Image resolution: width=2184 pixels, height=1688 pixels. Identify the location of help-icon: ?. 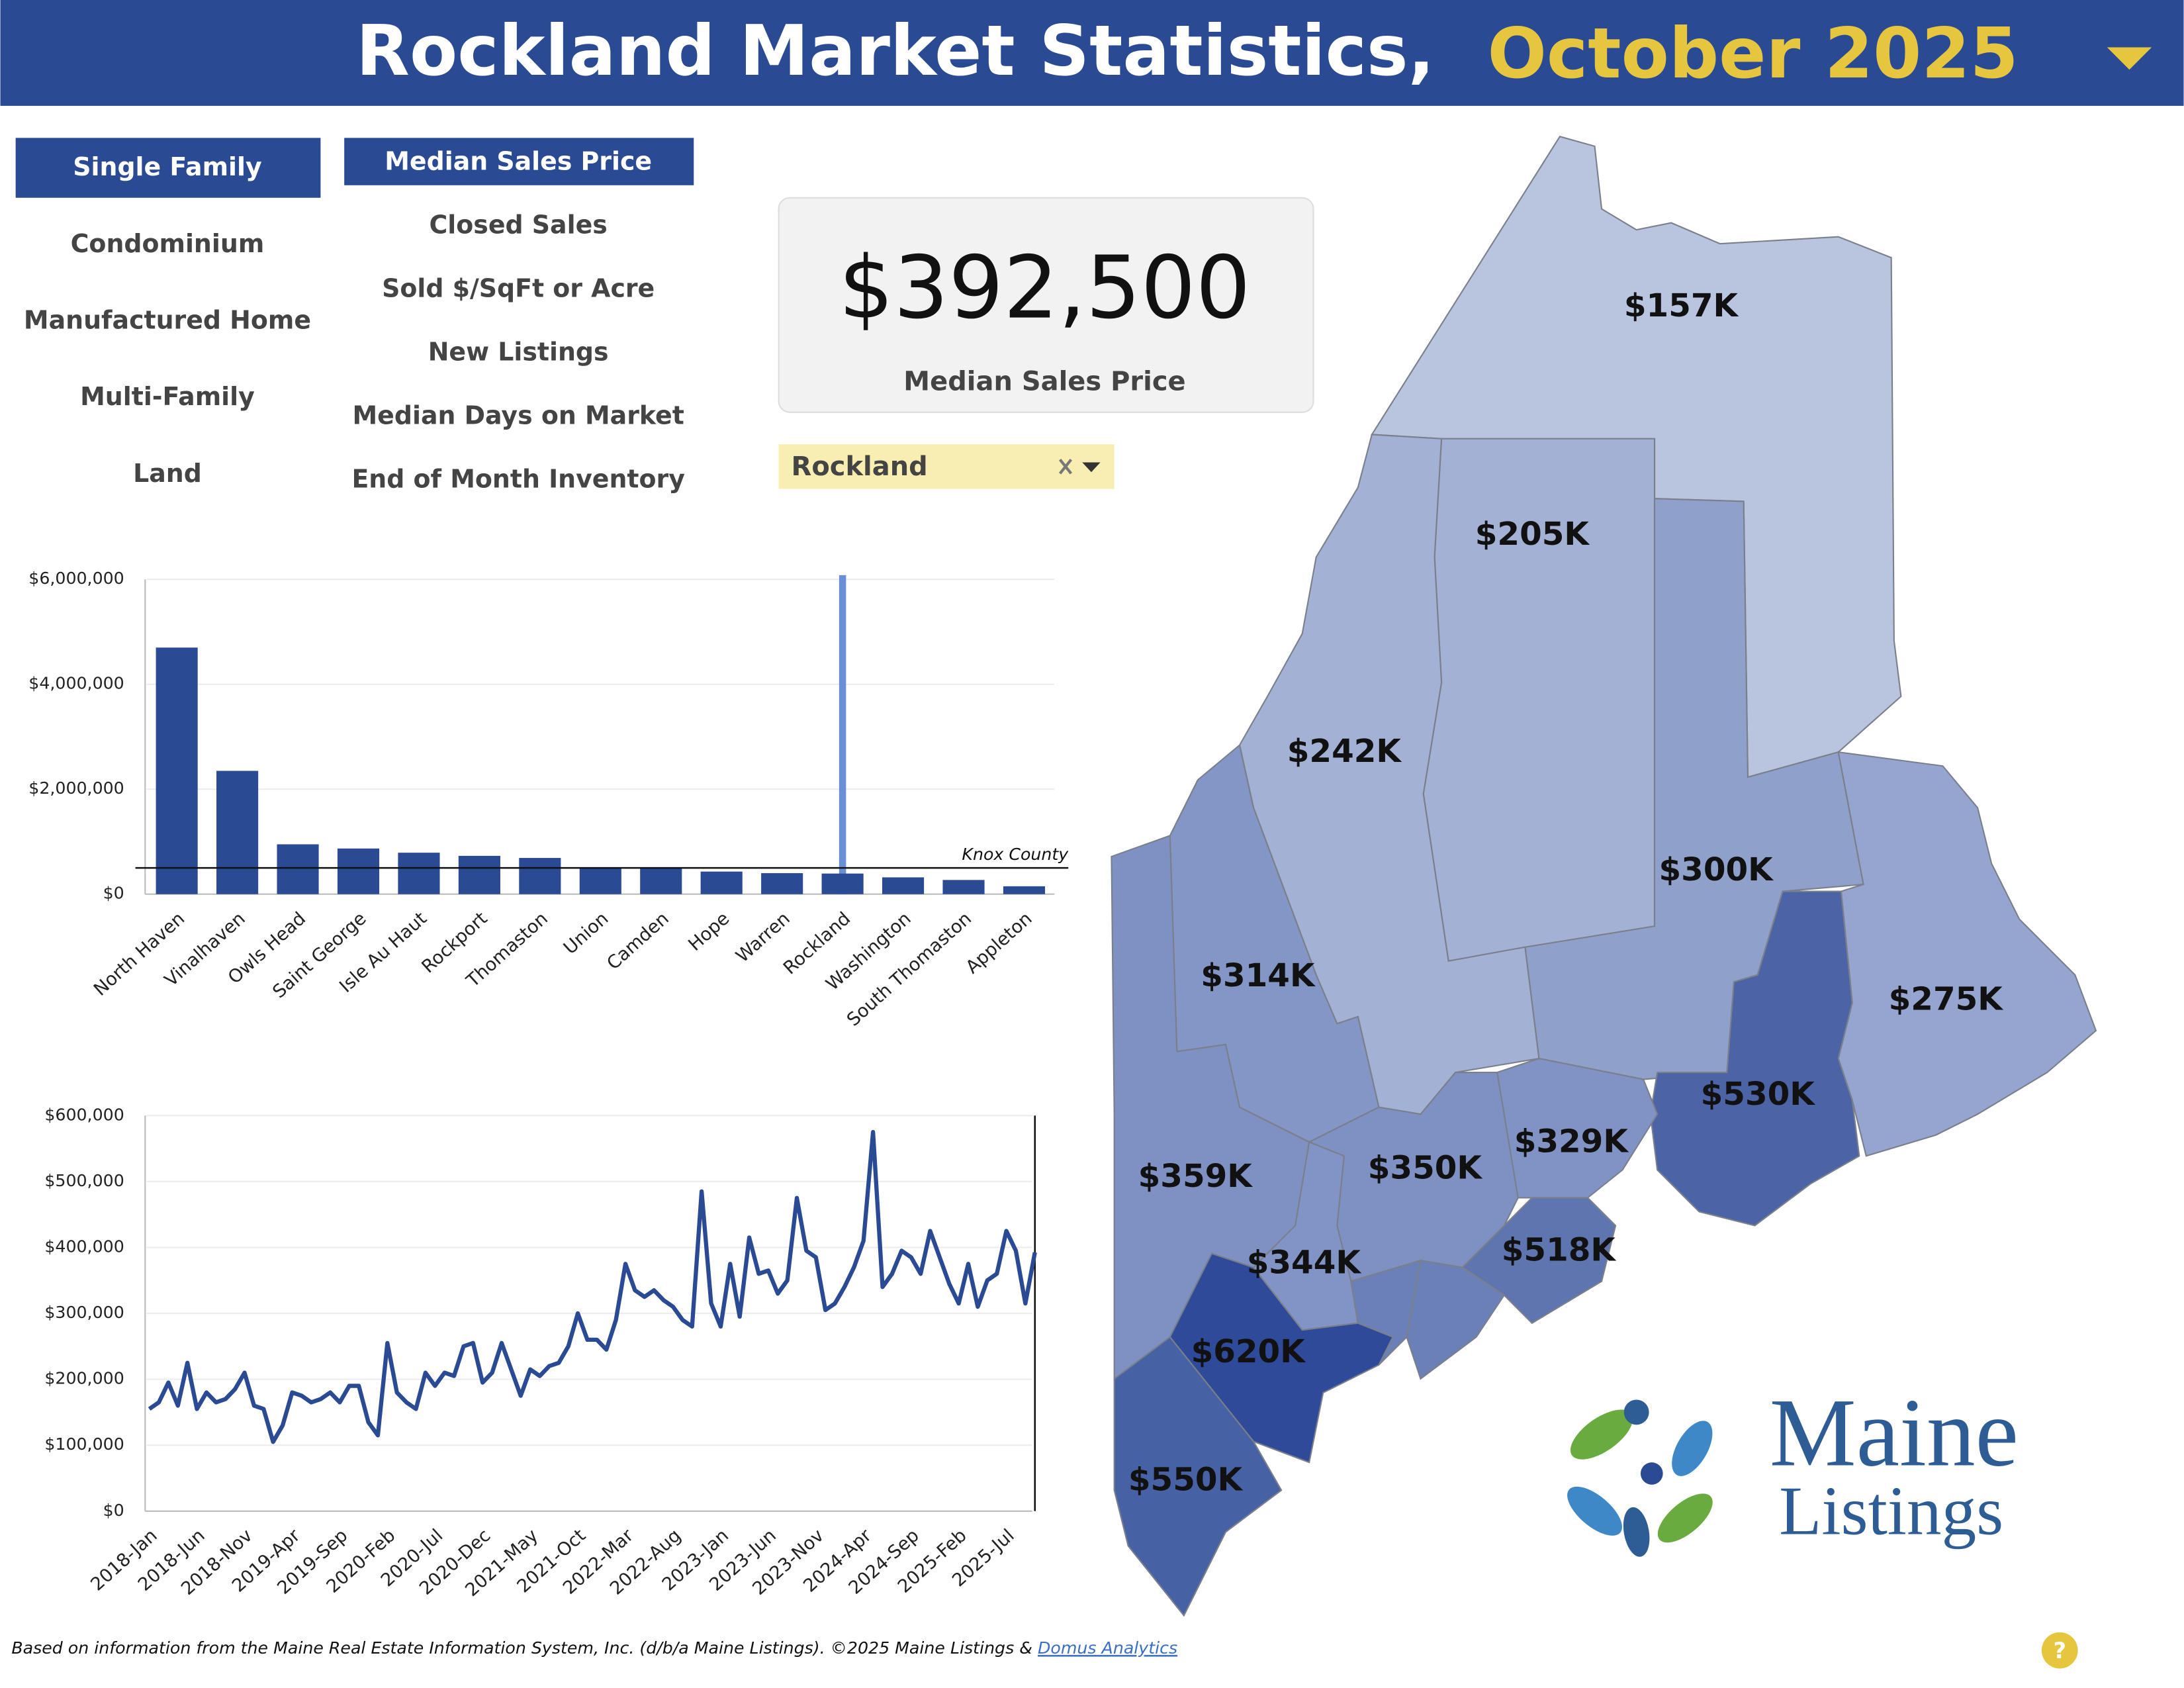
(2059, 1651).